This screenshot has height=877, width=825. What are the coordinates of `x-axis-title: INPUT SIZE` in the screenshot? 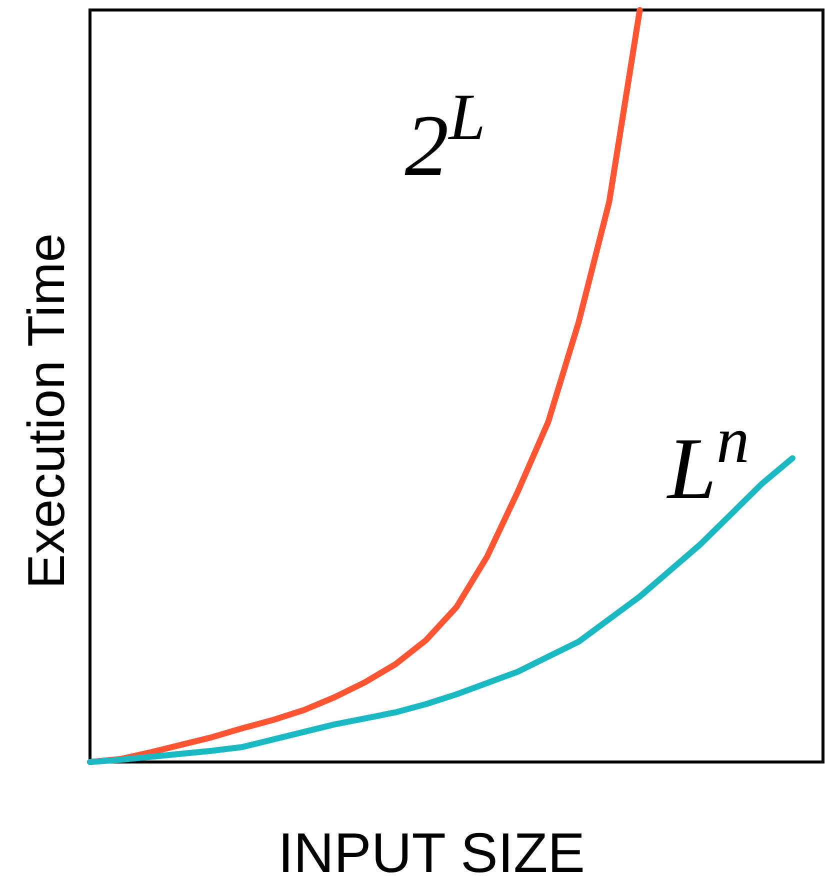 It's located at (432, 849).